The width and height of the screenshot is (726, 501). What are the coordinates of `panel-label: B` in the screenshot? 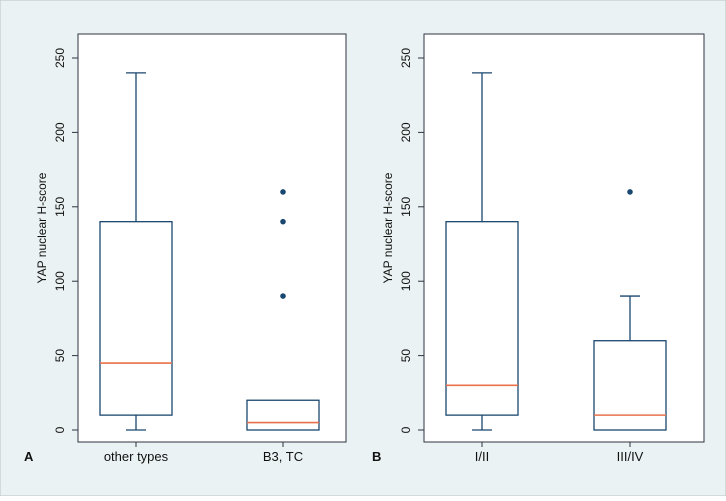 It's located at (376, 456).